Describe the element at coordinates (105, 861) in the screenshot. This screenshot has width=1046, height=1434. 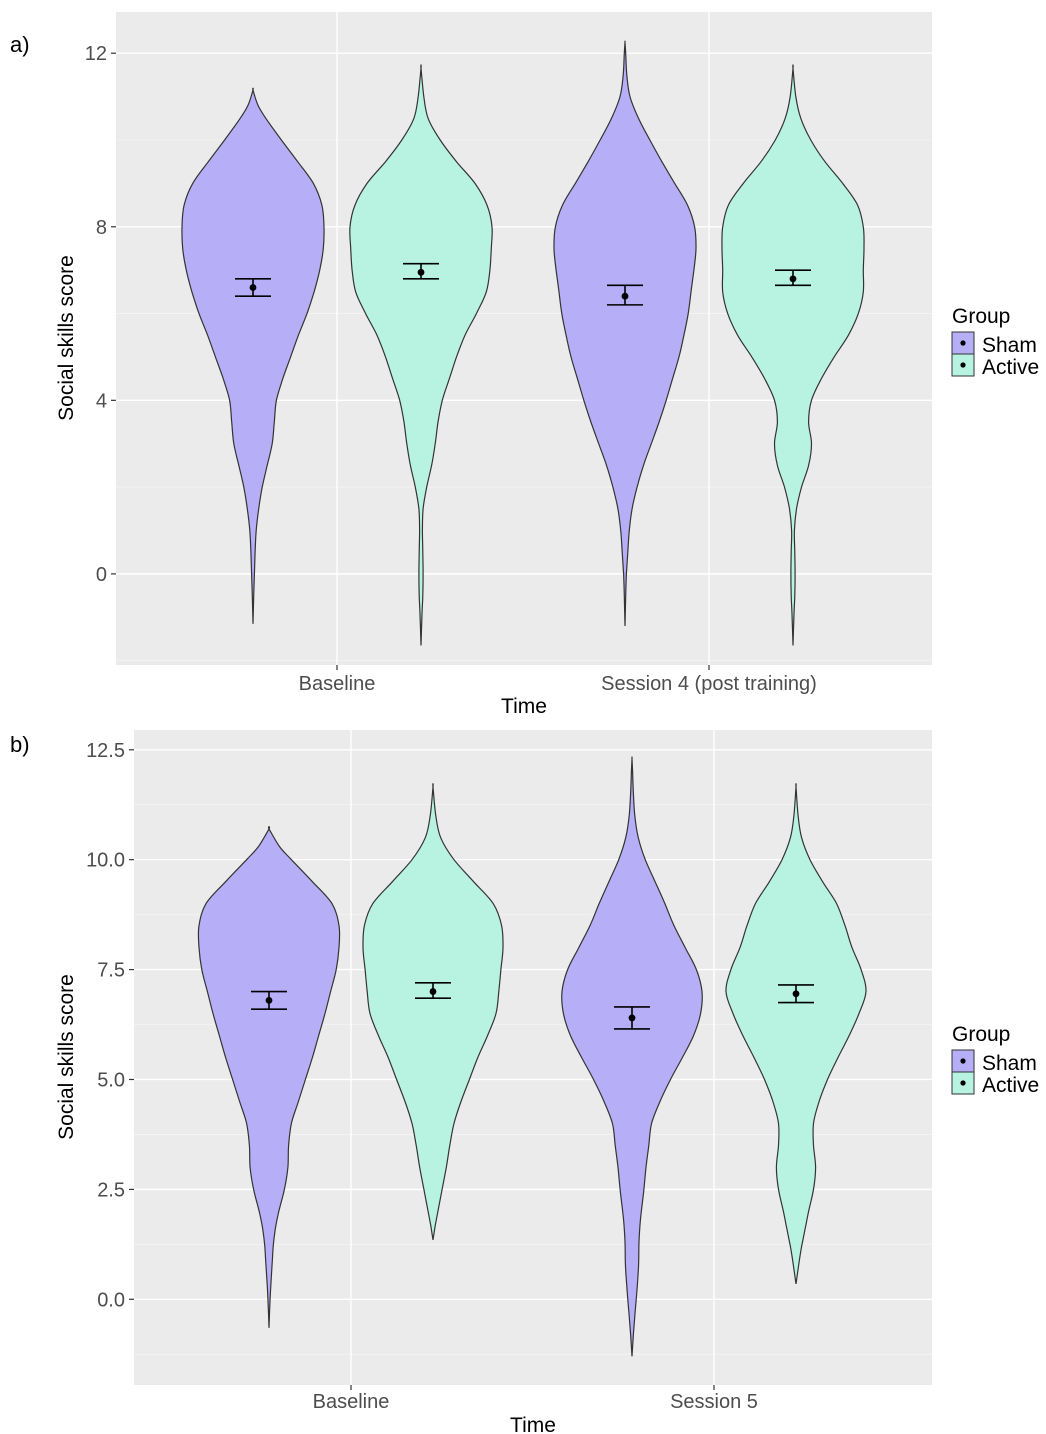
I see `y-tick-label: 10.0` at that location.